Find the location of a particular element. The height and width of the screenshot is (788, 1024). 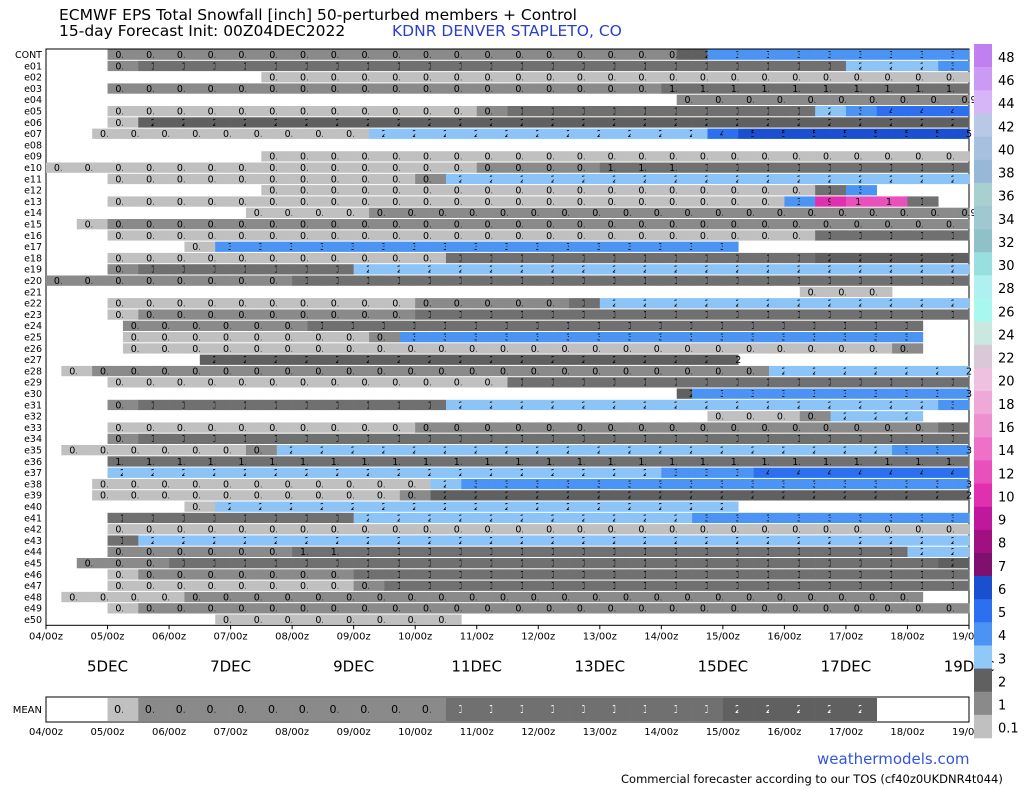

day-label: 15DEC is located at coordinates (723, 666).